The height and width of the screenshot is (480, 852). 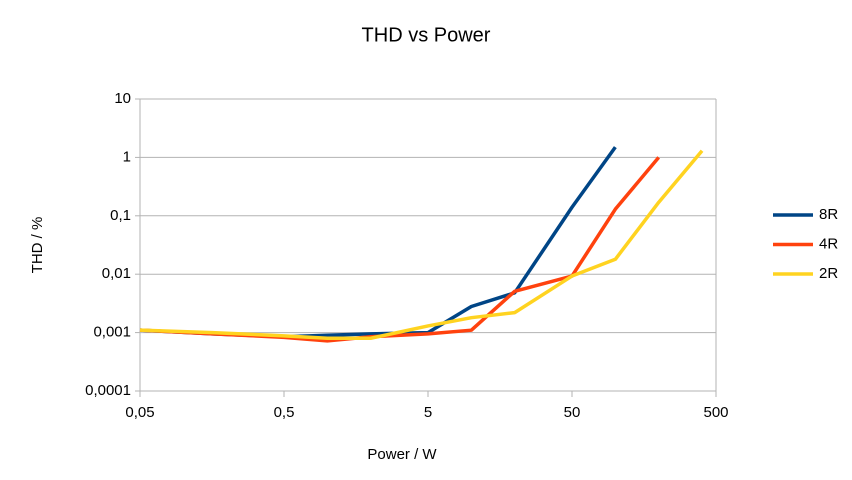 I want to click on y-axis-title: THD / %, so click(x=37, y=245).